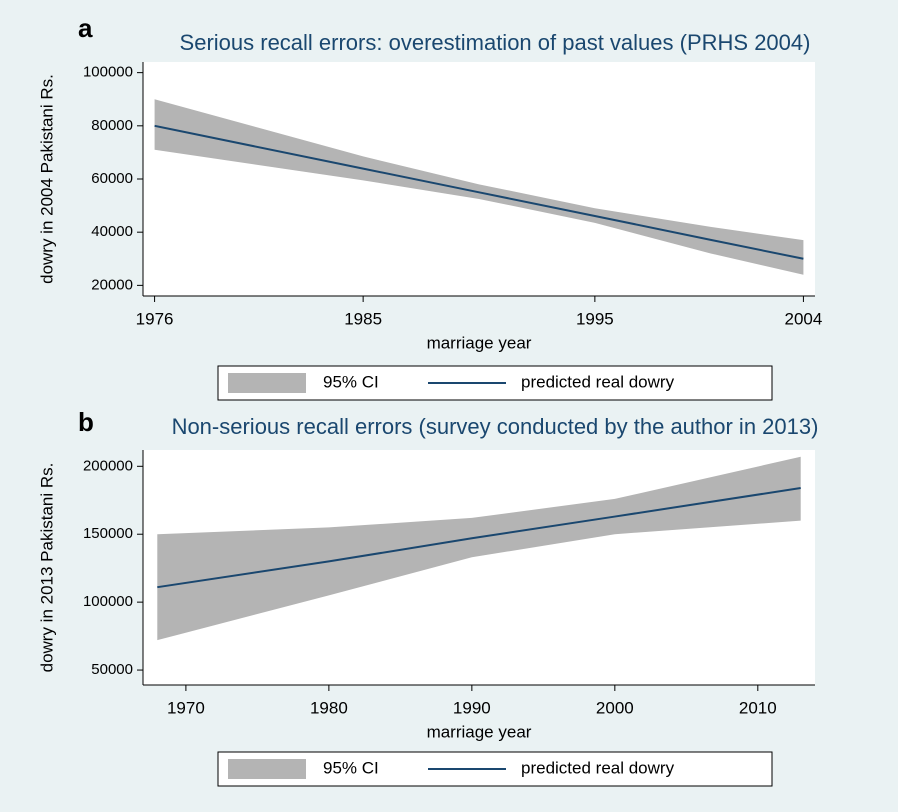  I want to click on x-tick-label: 1995, so click(595, 318).